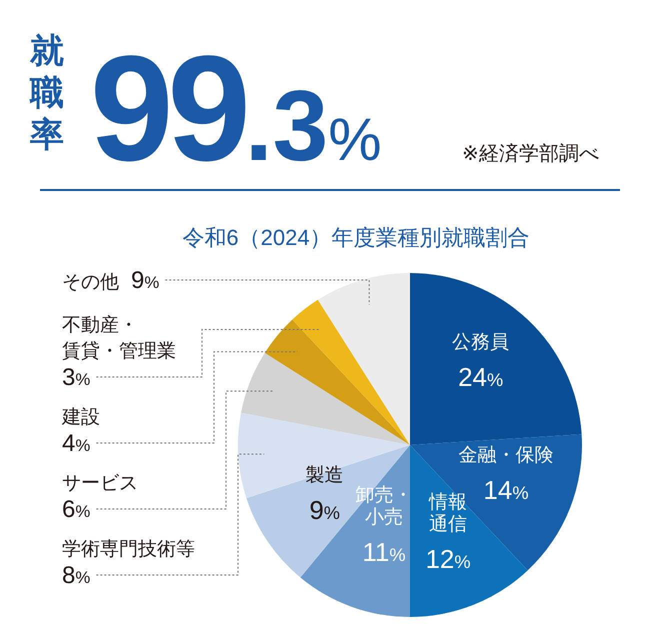  What do you see at coordinates (481, 342) in the screenshot?
I see `slice-label: 公務員` at bounding box center [481, 342].